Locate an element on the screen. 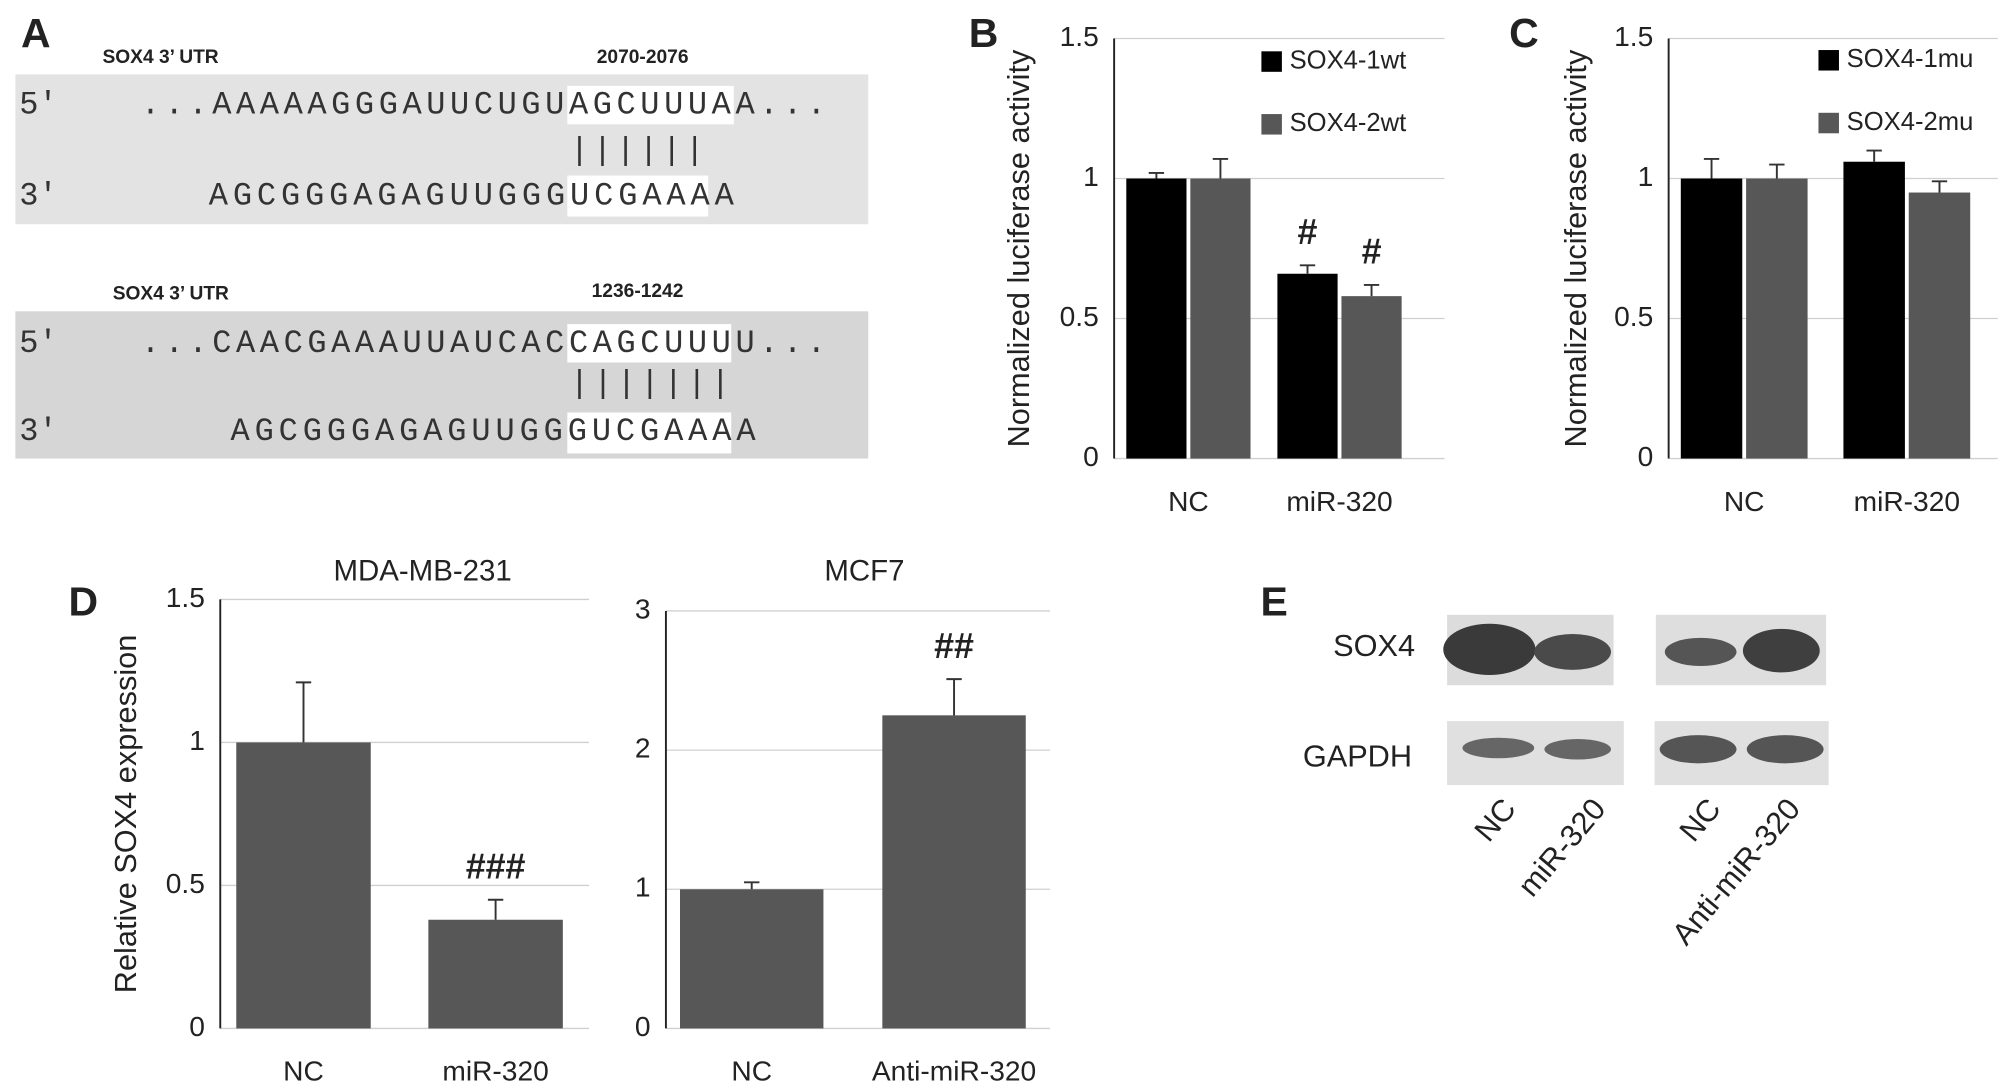 The height and width of the screenshot is (1090, 2008). significance-mark: ### is located at coordinates (496, 866).